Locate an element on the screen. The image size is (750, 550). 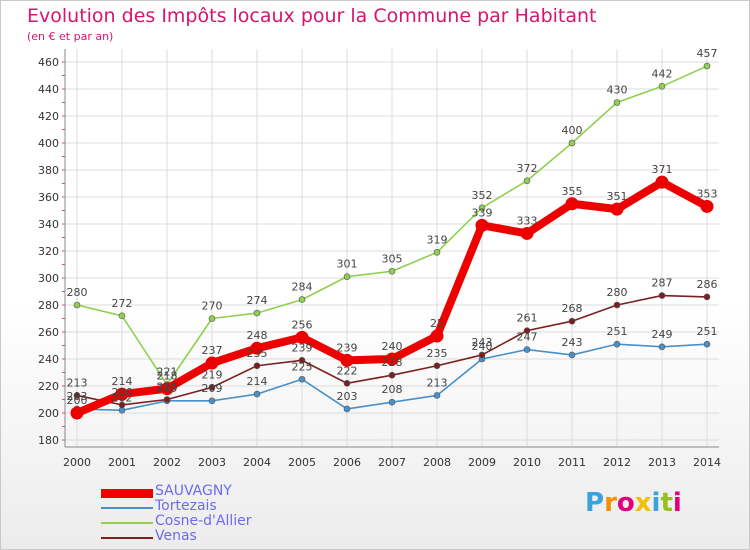
y-tick-label: 260 is located at coordinates (48, 332).